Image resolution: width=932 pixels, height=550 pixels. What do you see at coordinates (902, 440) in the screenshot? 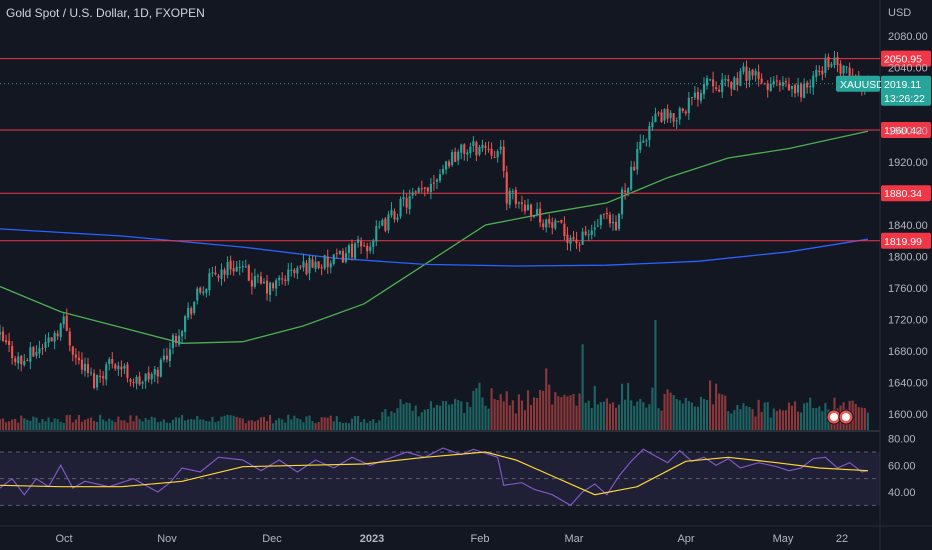
I see `rsi-tick-label: 80.00` at bounding box center [902, 440].